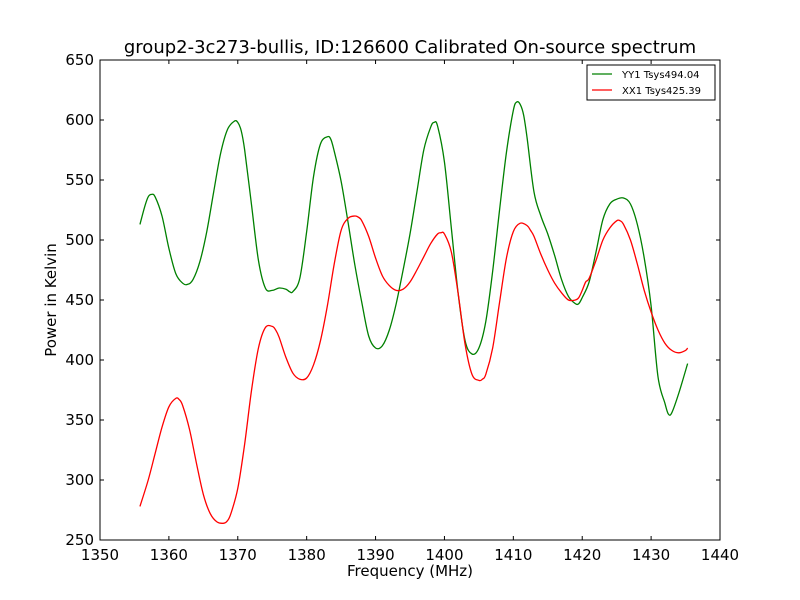 The width and height of the screenshot is (800, 600). What do you see at coordinates (720, 555) in the screenshot?
I see `x-tick-label: 1440` at bounding box center [720, 555].